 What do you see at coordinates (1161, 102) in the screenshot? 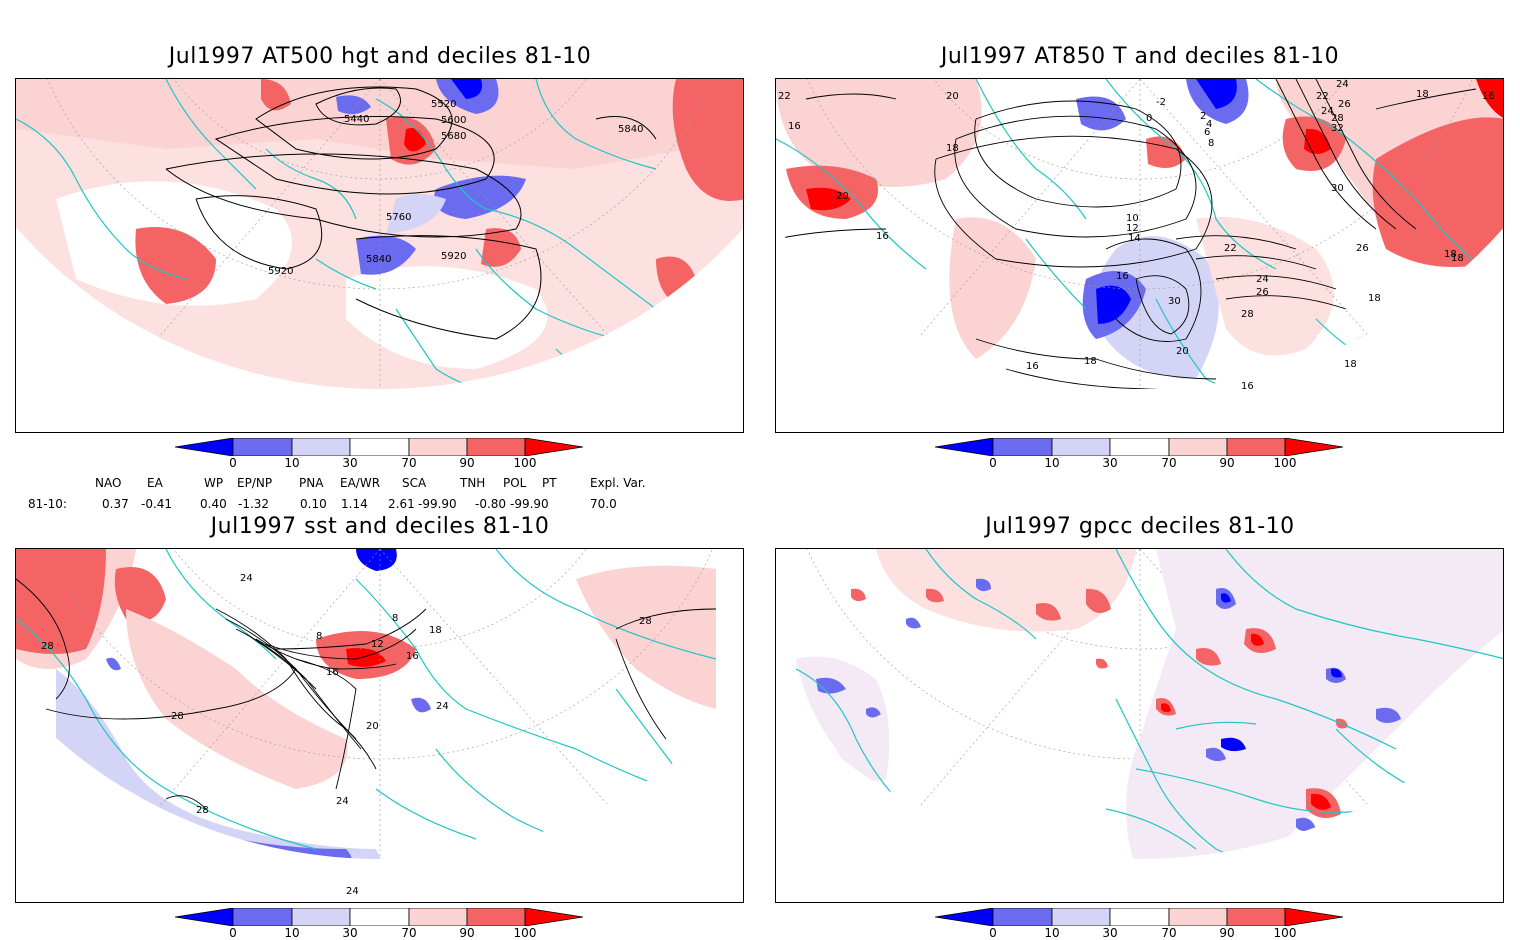
I see `t850-contour-label: -2` at bounding box center [1161, 102].